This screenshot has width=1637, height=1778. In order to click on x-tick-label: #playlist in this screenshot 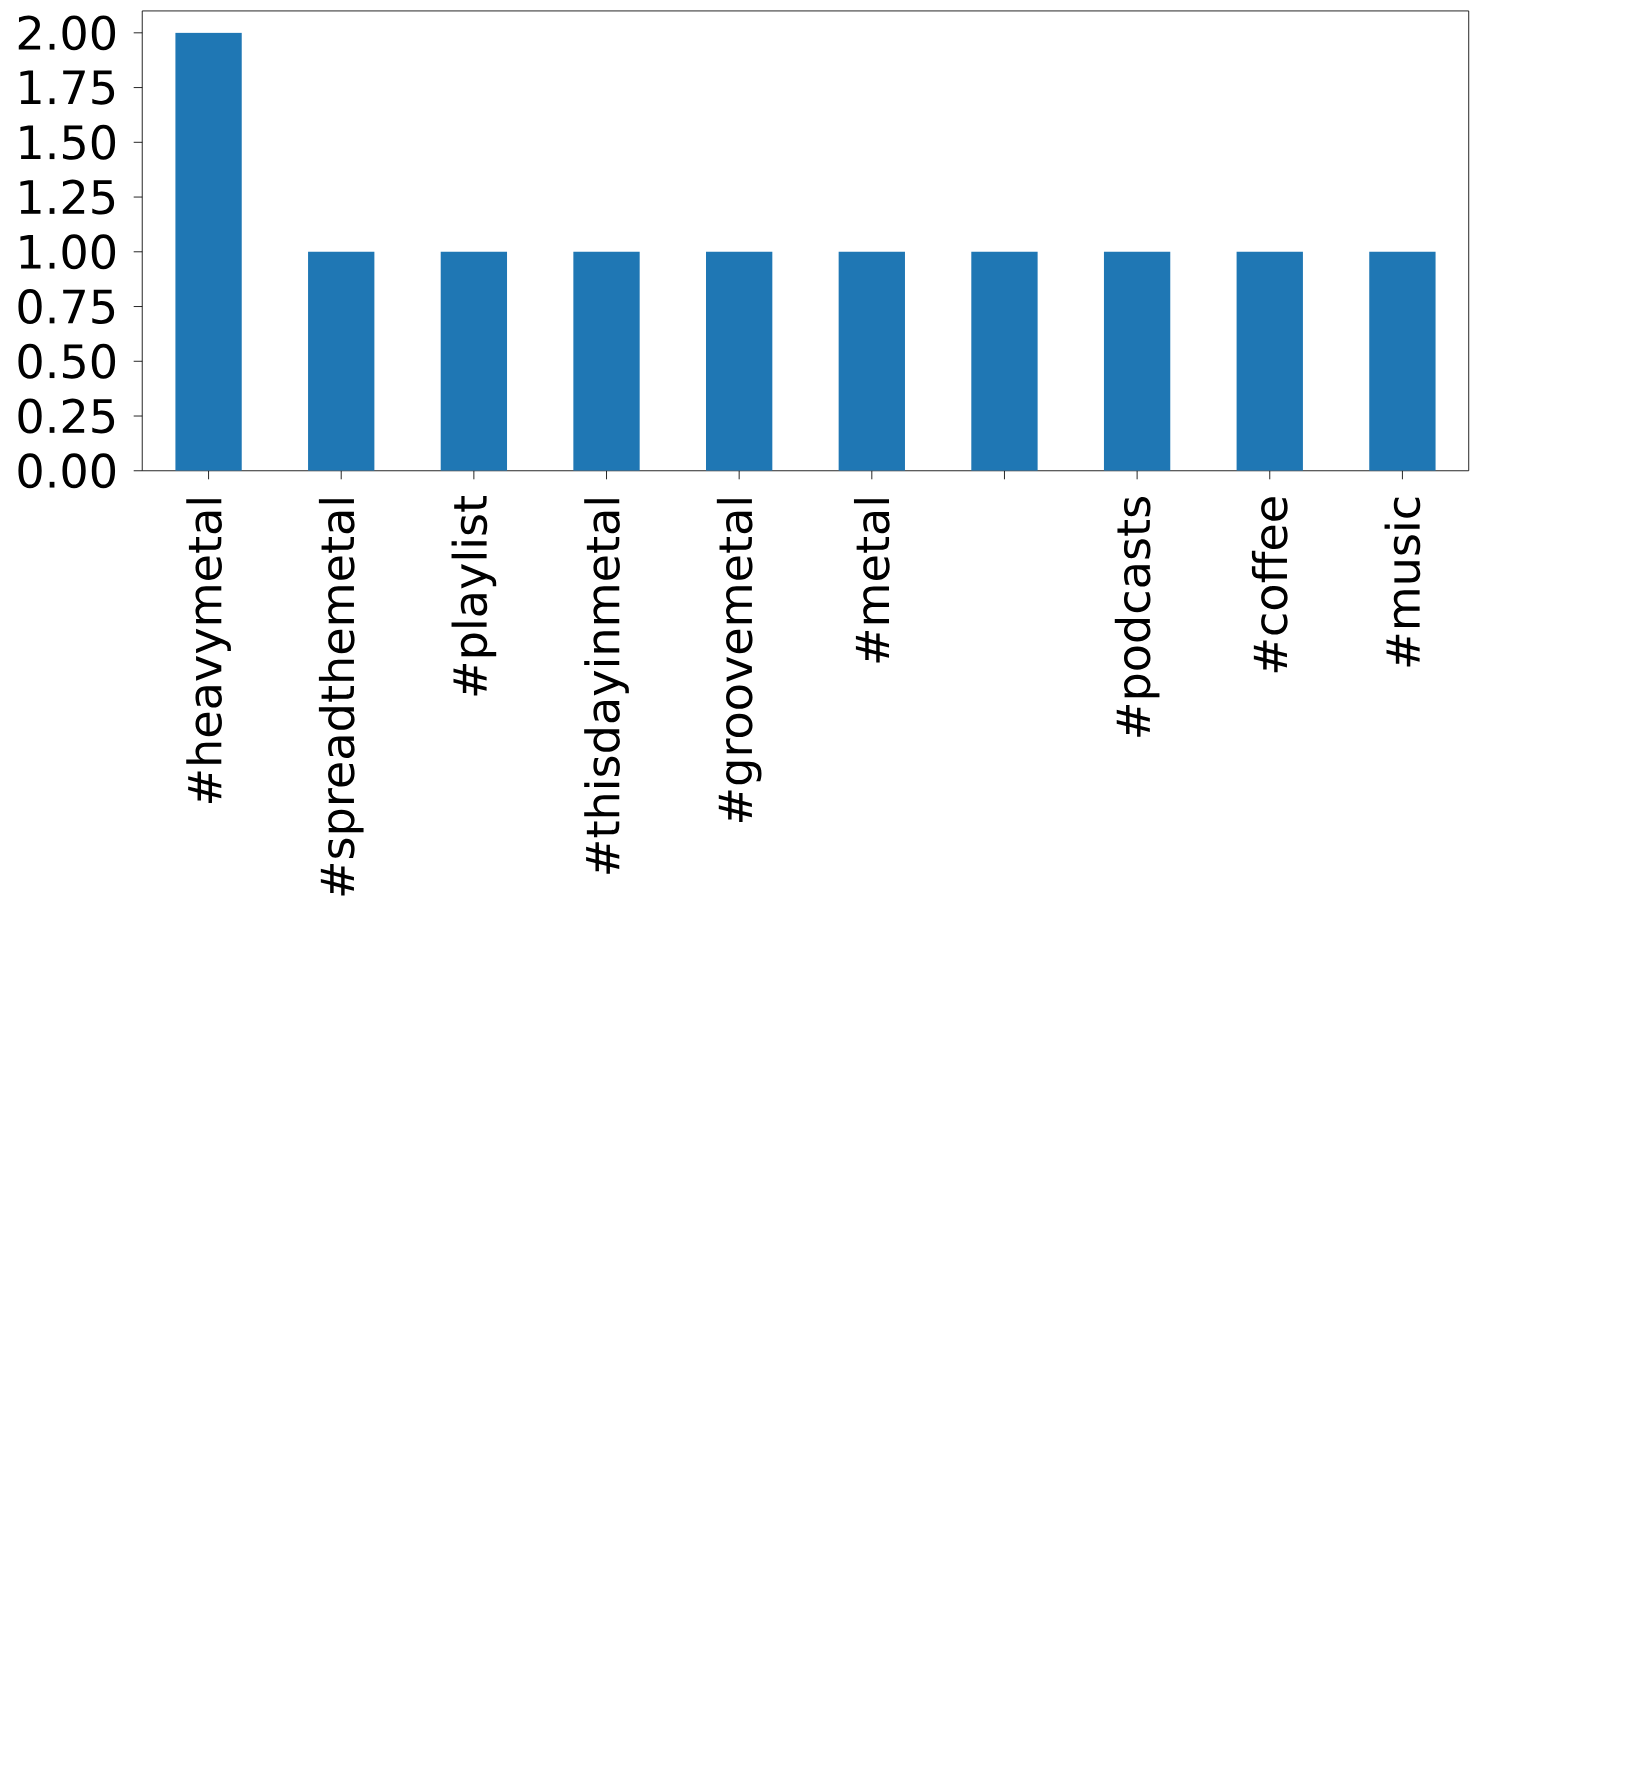, I will do `click(474, 595)`.